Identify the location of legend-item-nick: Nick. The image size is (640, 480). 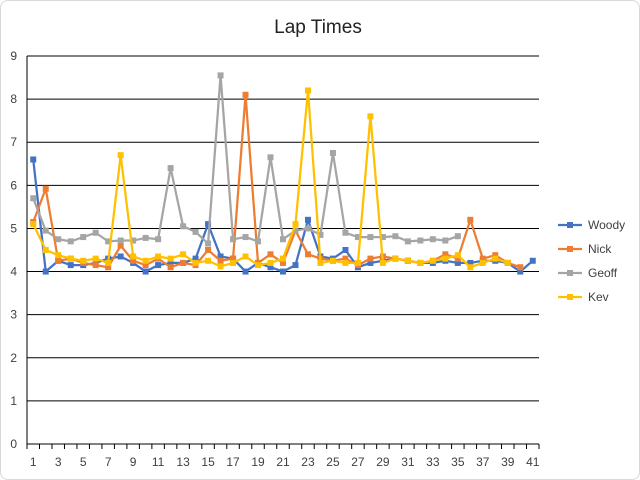
(585, 249).